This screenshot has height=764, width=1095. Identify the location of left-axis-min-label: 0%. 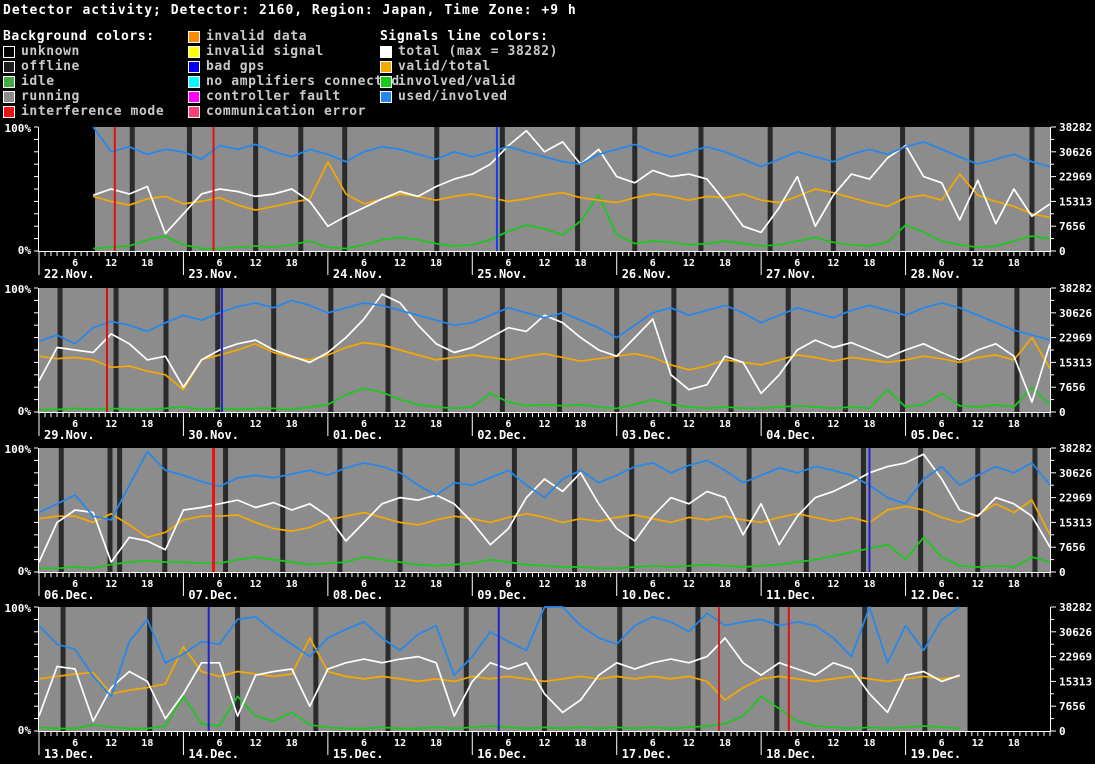
(25, 250).